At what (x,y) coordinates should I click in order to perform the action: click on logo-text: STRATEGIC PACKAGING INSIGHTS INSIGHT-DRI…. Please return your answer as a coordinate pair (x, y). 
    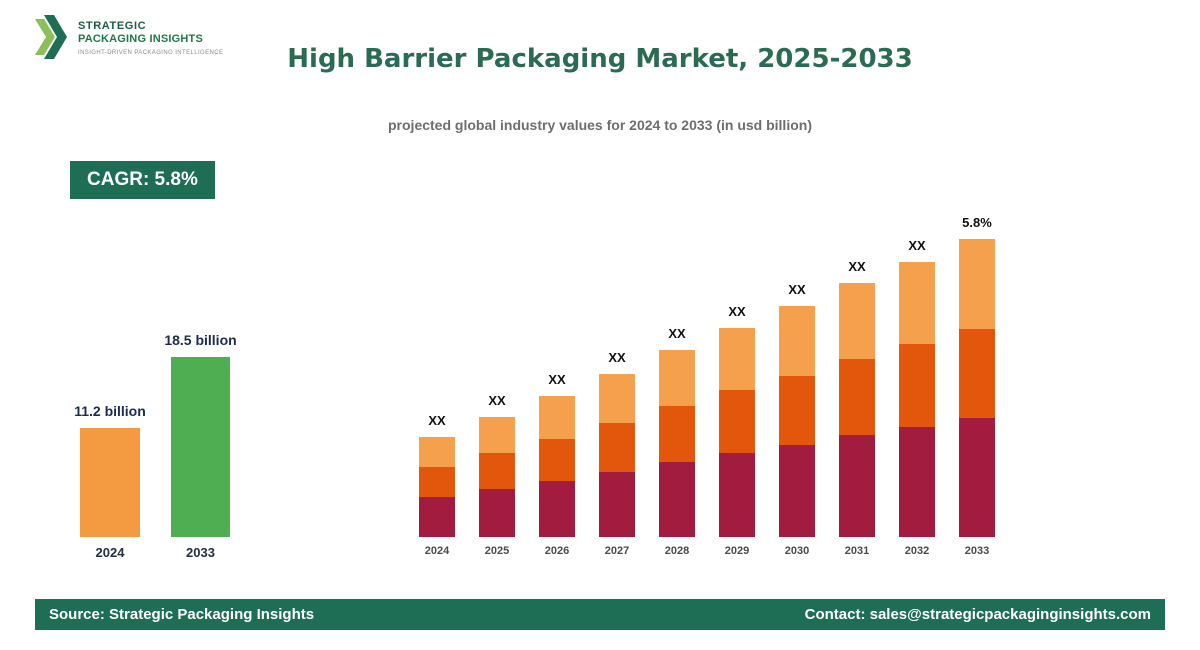
    Looking at the image, I should click on (150, 35).